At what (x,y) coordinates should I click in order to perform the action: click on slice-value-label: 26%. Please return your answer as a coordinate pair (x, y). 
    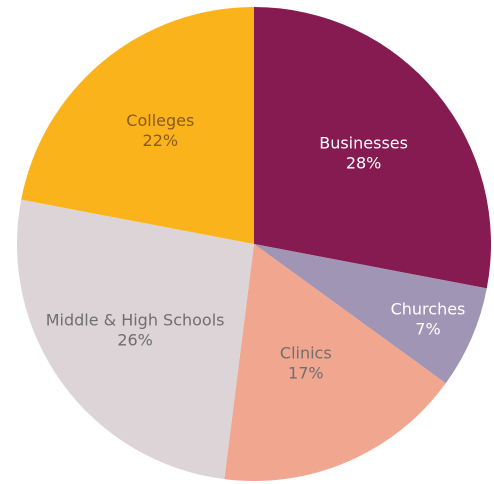
    Looking at the image, I should click on (135, 339).